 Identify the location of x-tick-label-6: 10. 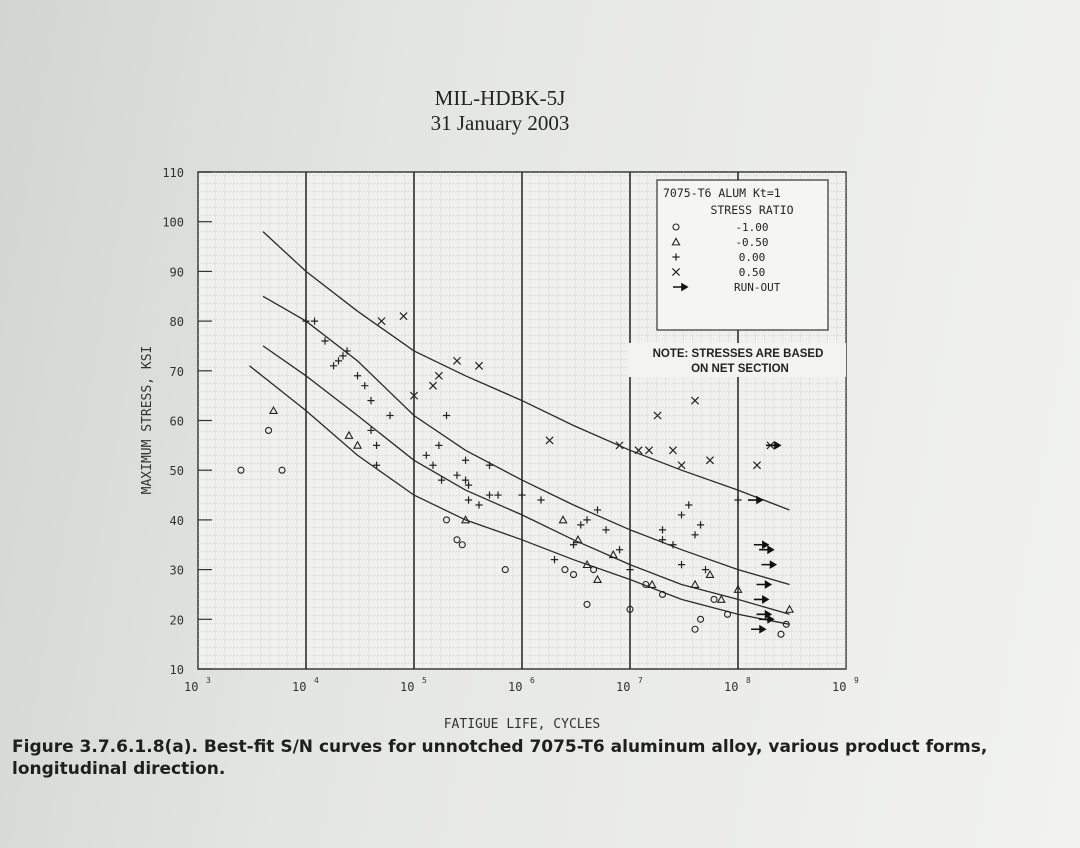
(515, 687).